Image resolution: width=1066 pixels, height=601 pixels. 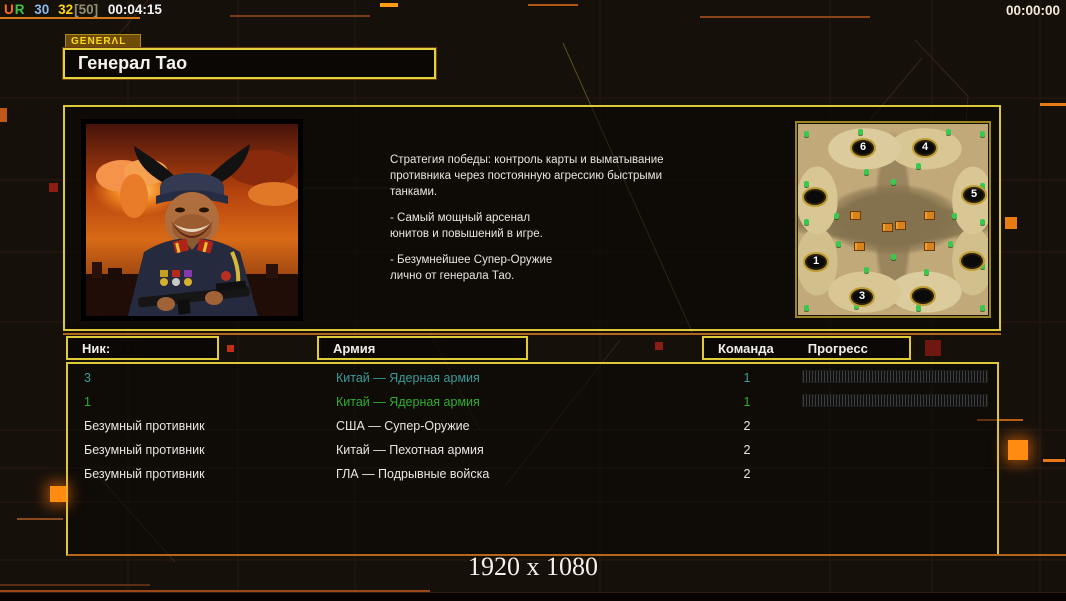 What do you see at coordinates (42, 9) in the screenshot?
I see `stat-fps: 30` at bounding box center [42, 9].